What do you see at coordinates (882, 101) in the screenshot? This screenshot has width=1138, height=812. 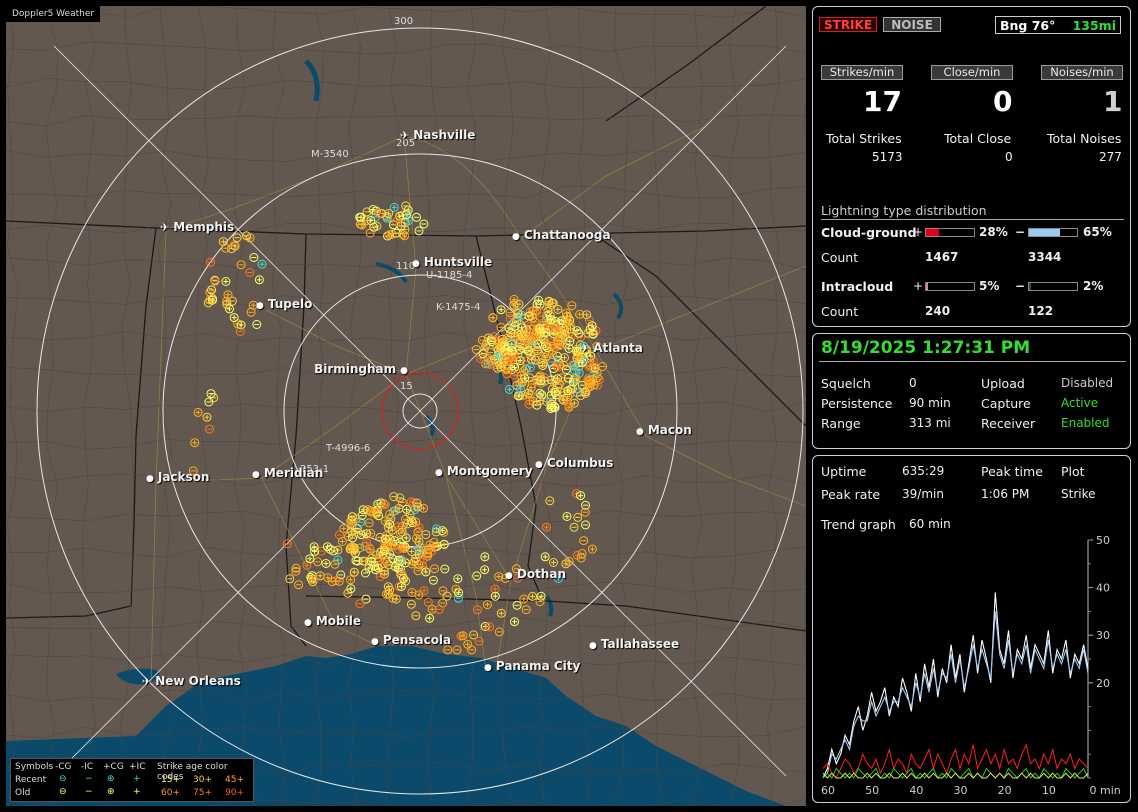 I see `strikes-per-min-value: 17` at bounding box center [882, 101].